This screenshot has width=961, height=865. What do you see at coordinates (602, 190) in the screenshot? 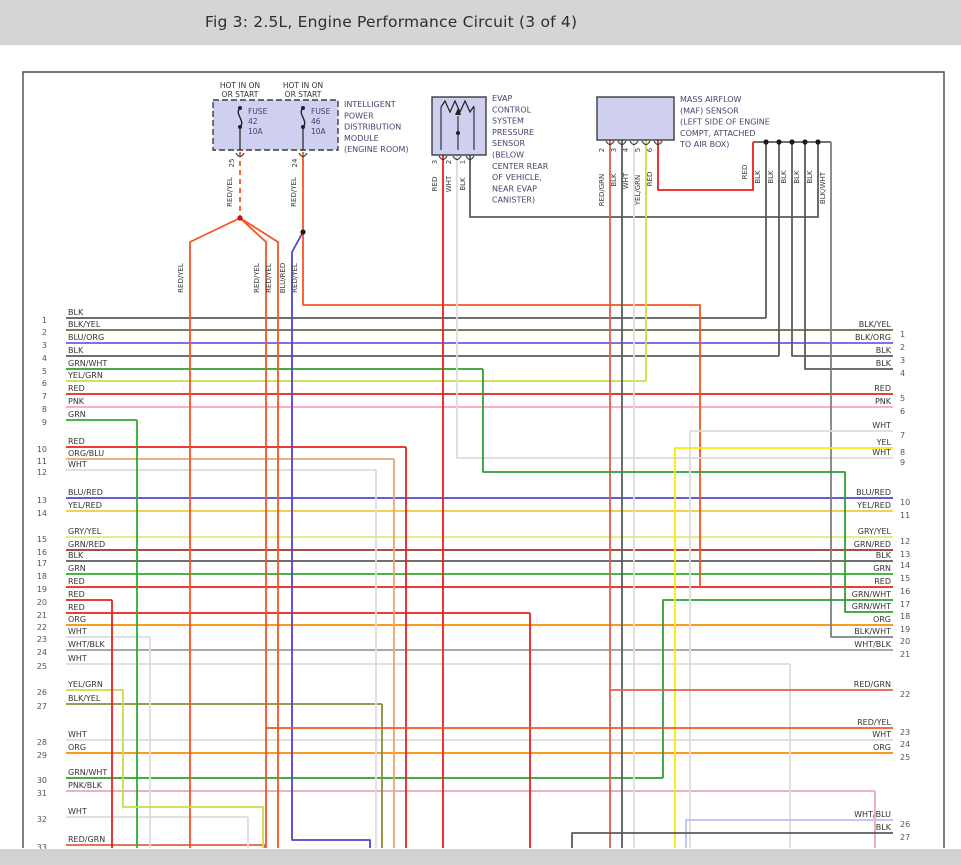
I see `vertical-wire-label: RED/GRN` at bounding box center [602, 190].